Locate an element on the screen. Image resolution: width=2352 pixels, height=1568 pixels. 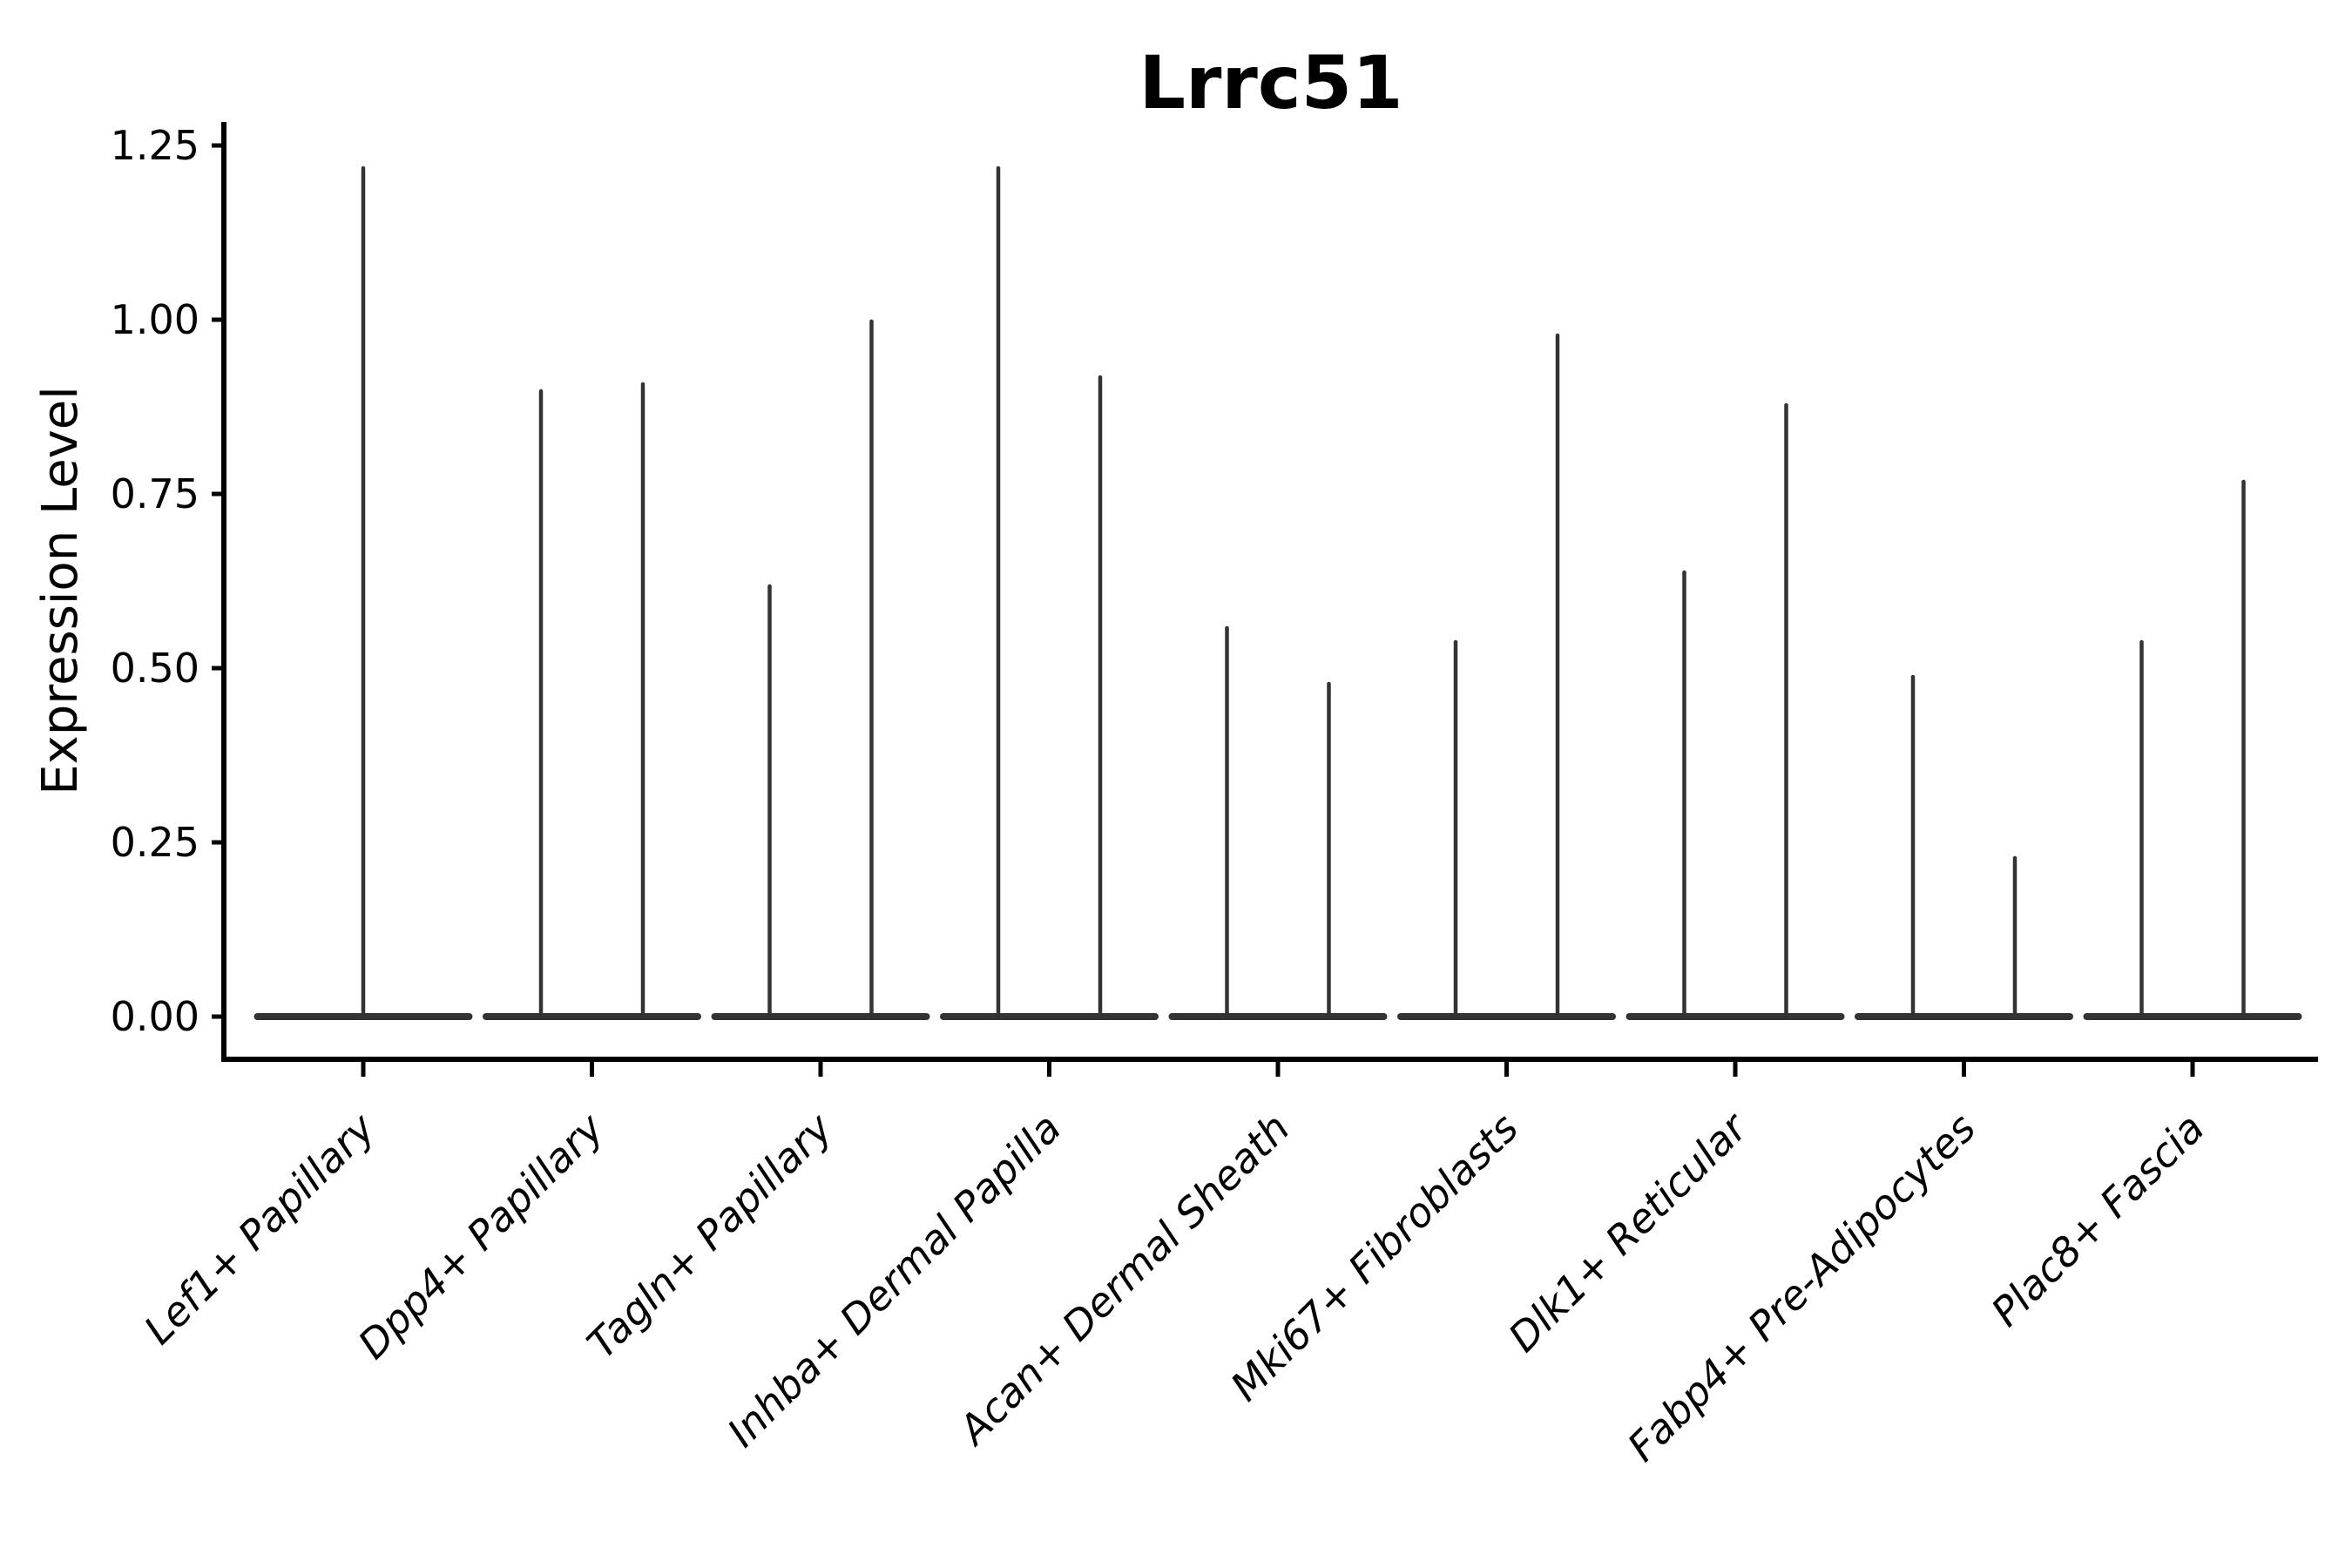
y-tick-label: 0.50 is located at coordinates (155, 668).